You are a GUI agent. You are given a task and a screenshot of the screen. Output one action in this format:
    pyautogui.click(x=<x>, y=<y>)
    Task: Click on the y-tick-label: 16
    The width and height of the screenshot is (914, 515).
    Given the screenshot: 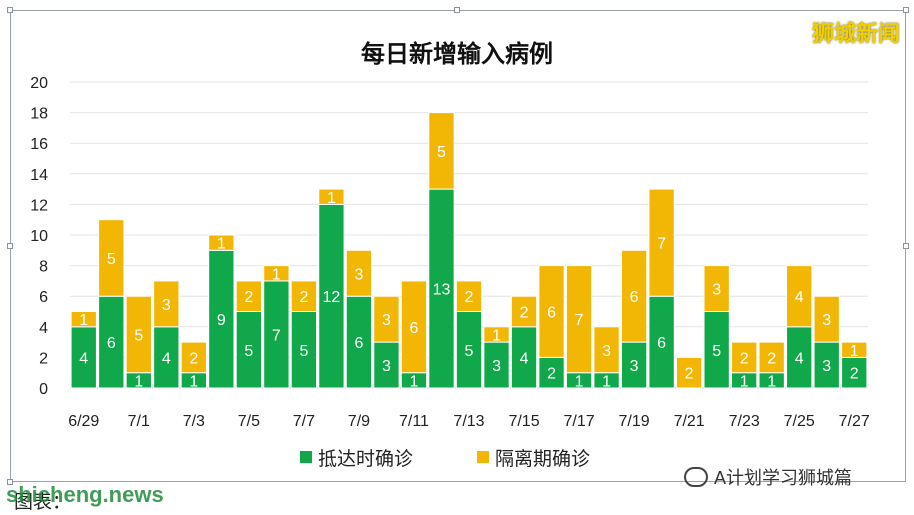 What is the action you would take?
    pyautogui.click(x=39, y=144)
    